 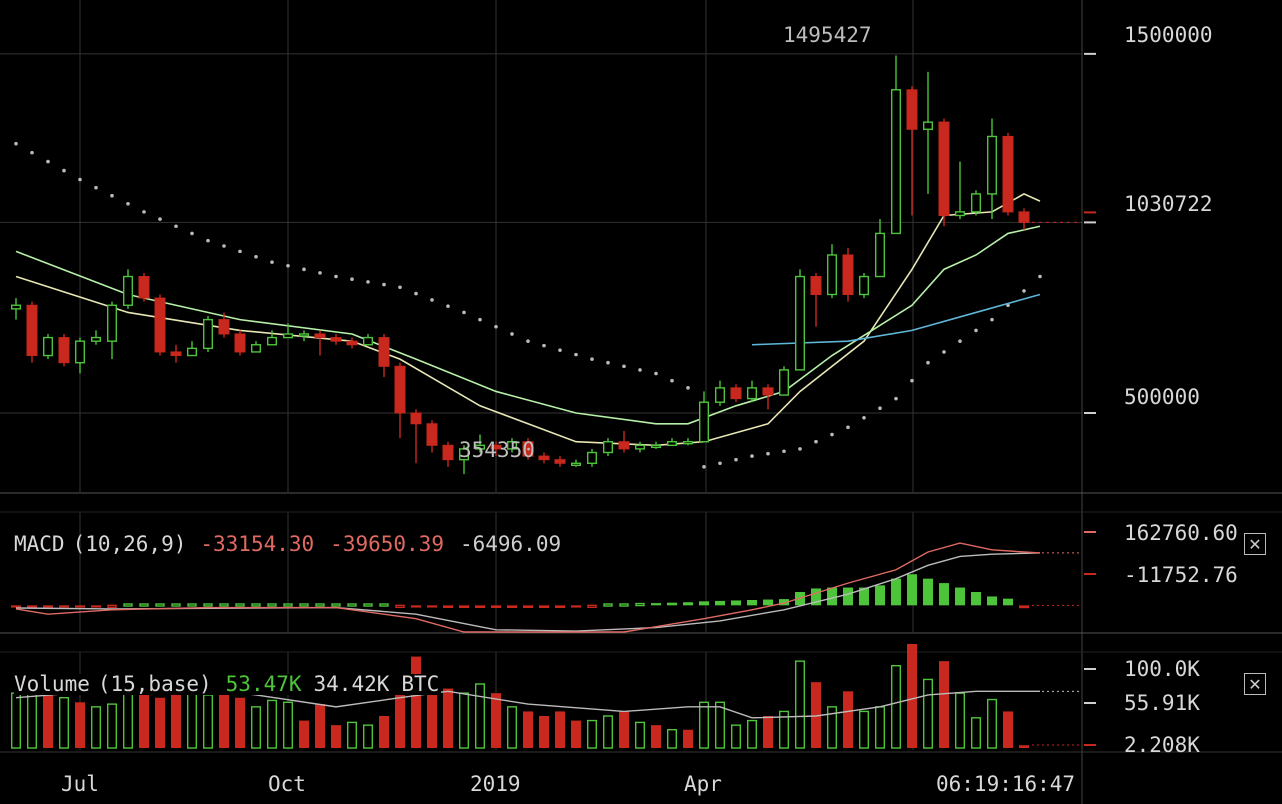 I want to click on volume-axis-label-current: 2.208K, so click(x=1162, y=745).